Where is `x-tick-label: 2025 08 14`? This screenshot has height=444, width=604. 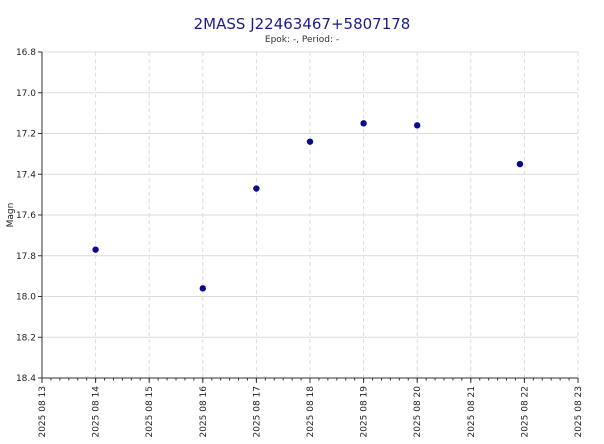 x-tick-label: 2025 08 14 is located at coordinates (97, 412).